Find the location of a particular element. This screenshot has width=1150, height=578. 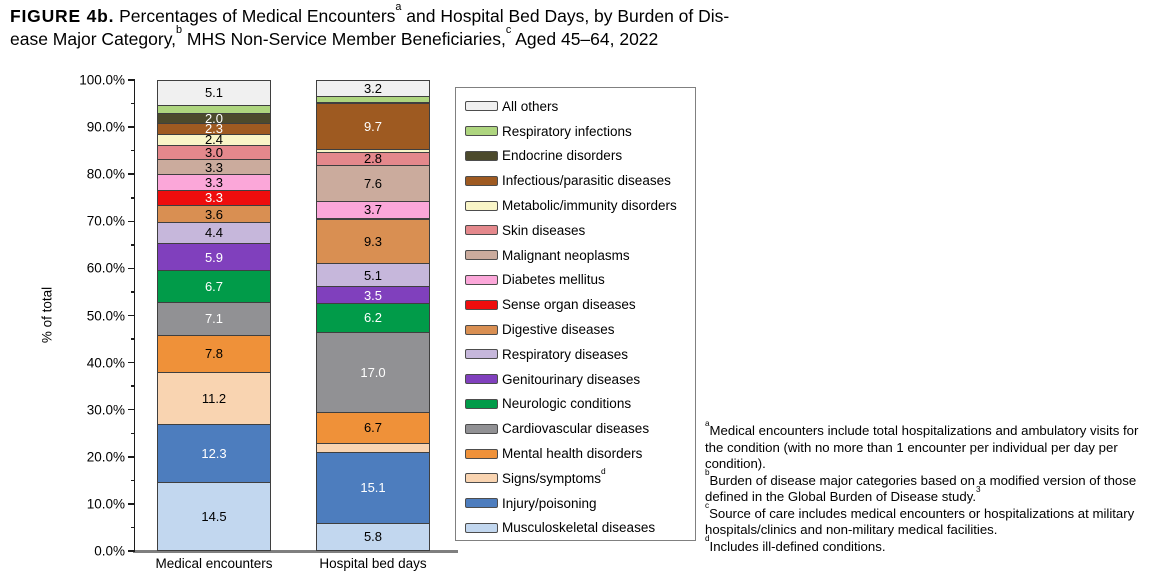

segment-value-label: 2.8 is located at coordinates (373, 159).